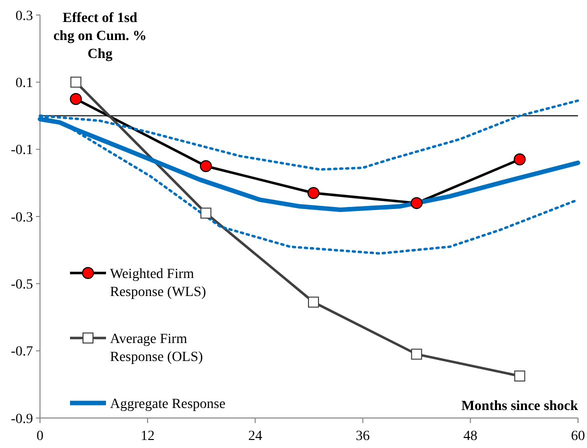 The width and height of the screenshot is (587, 448). What do you see at coordinates (168, 404) in the screenshot?
I see `legend-label: Aggregate Response` at bounding box center [168, 404].